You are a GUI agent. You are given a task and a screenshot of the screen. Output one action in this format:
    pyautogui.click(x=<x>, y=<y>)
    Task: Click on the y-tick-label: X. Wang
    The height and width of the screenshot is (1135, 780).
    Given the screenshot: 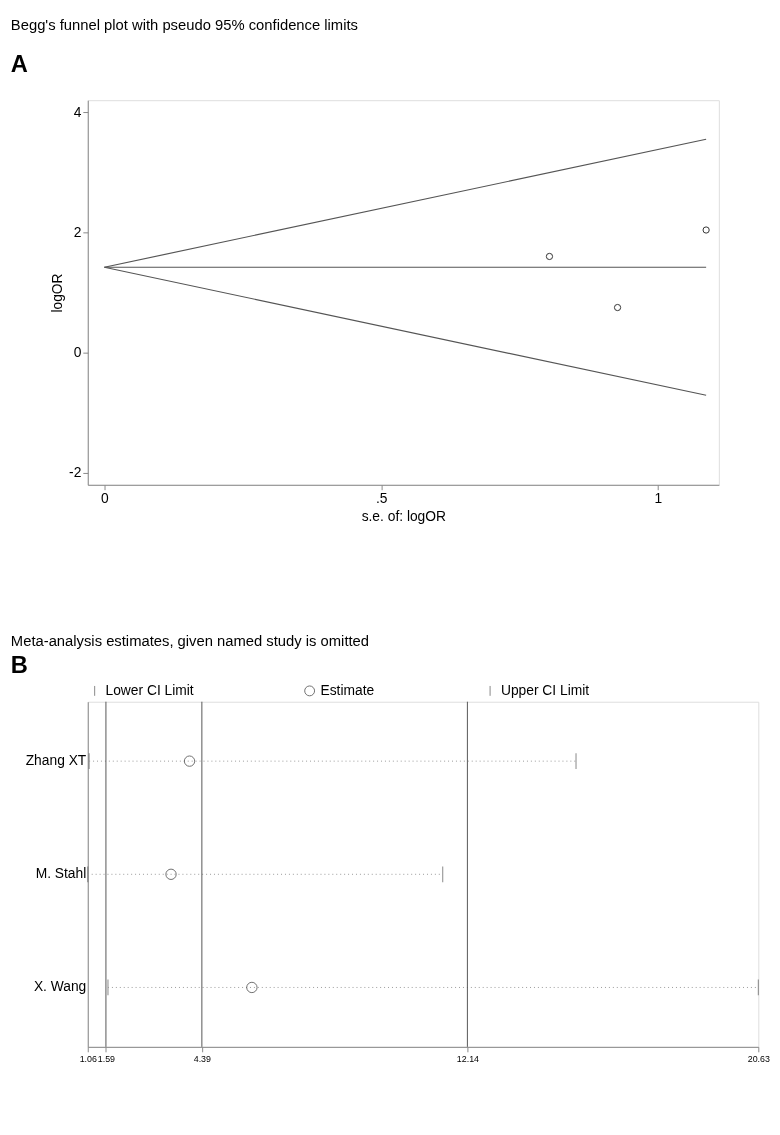 What is the action you would take?
    pyautogui.click(x=60, y=987)
    